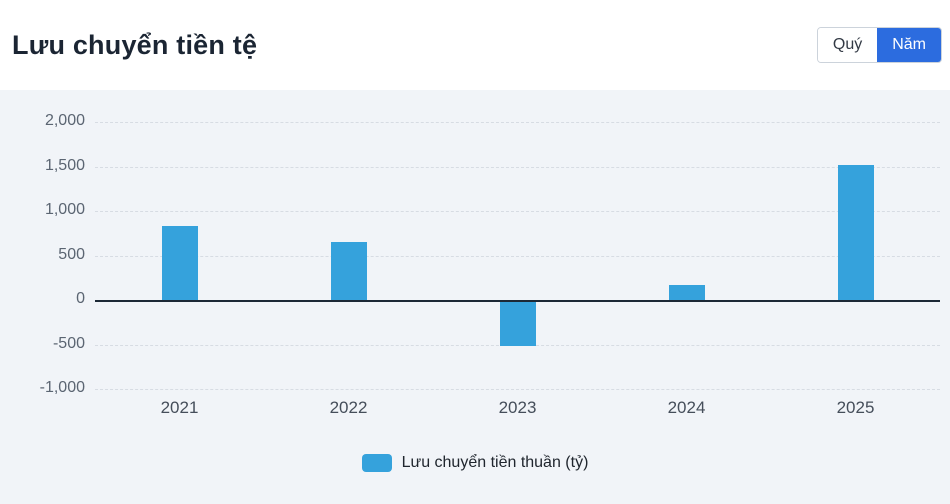 Image resolution: width=950 pixels, height=504 pixels. What do you see at coordinates (517, 323) in the screenshot?
I see `bar-2023` at bounding box center [517, 323].